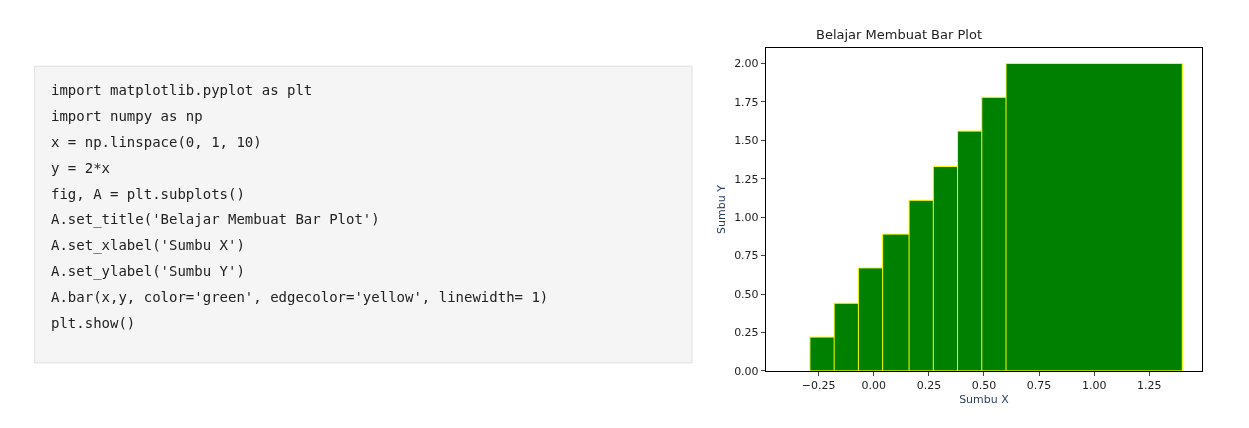 Image resolution: width=1249 pixels, height=428 pixels. What do you see at coordinates (300, 297) in the screenshot?
I see `text: A.bar(x,y, color='green', edgecolor='yellow', linewidth= 1)` at bounding box center [300, 297].